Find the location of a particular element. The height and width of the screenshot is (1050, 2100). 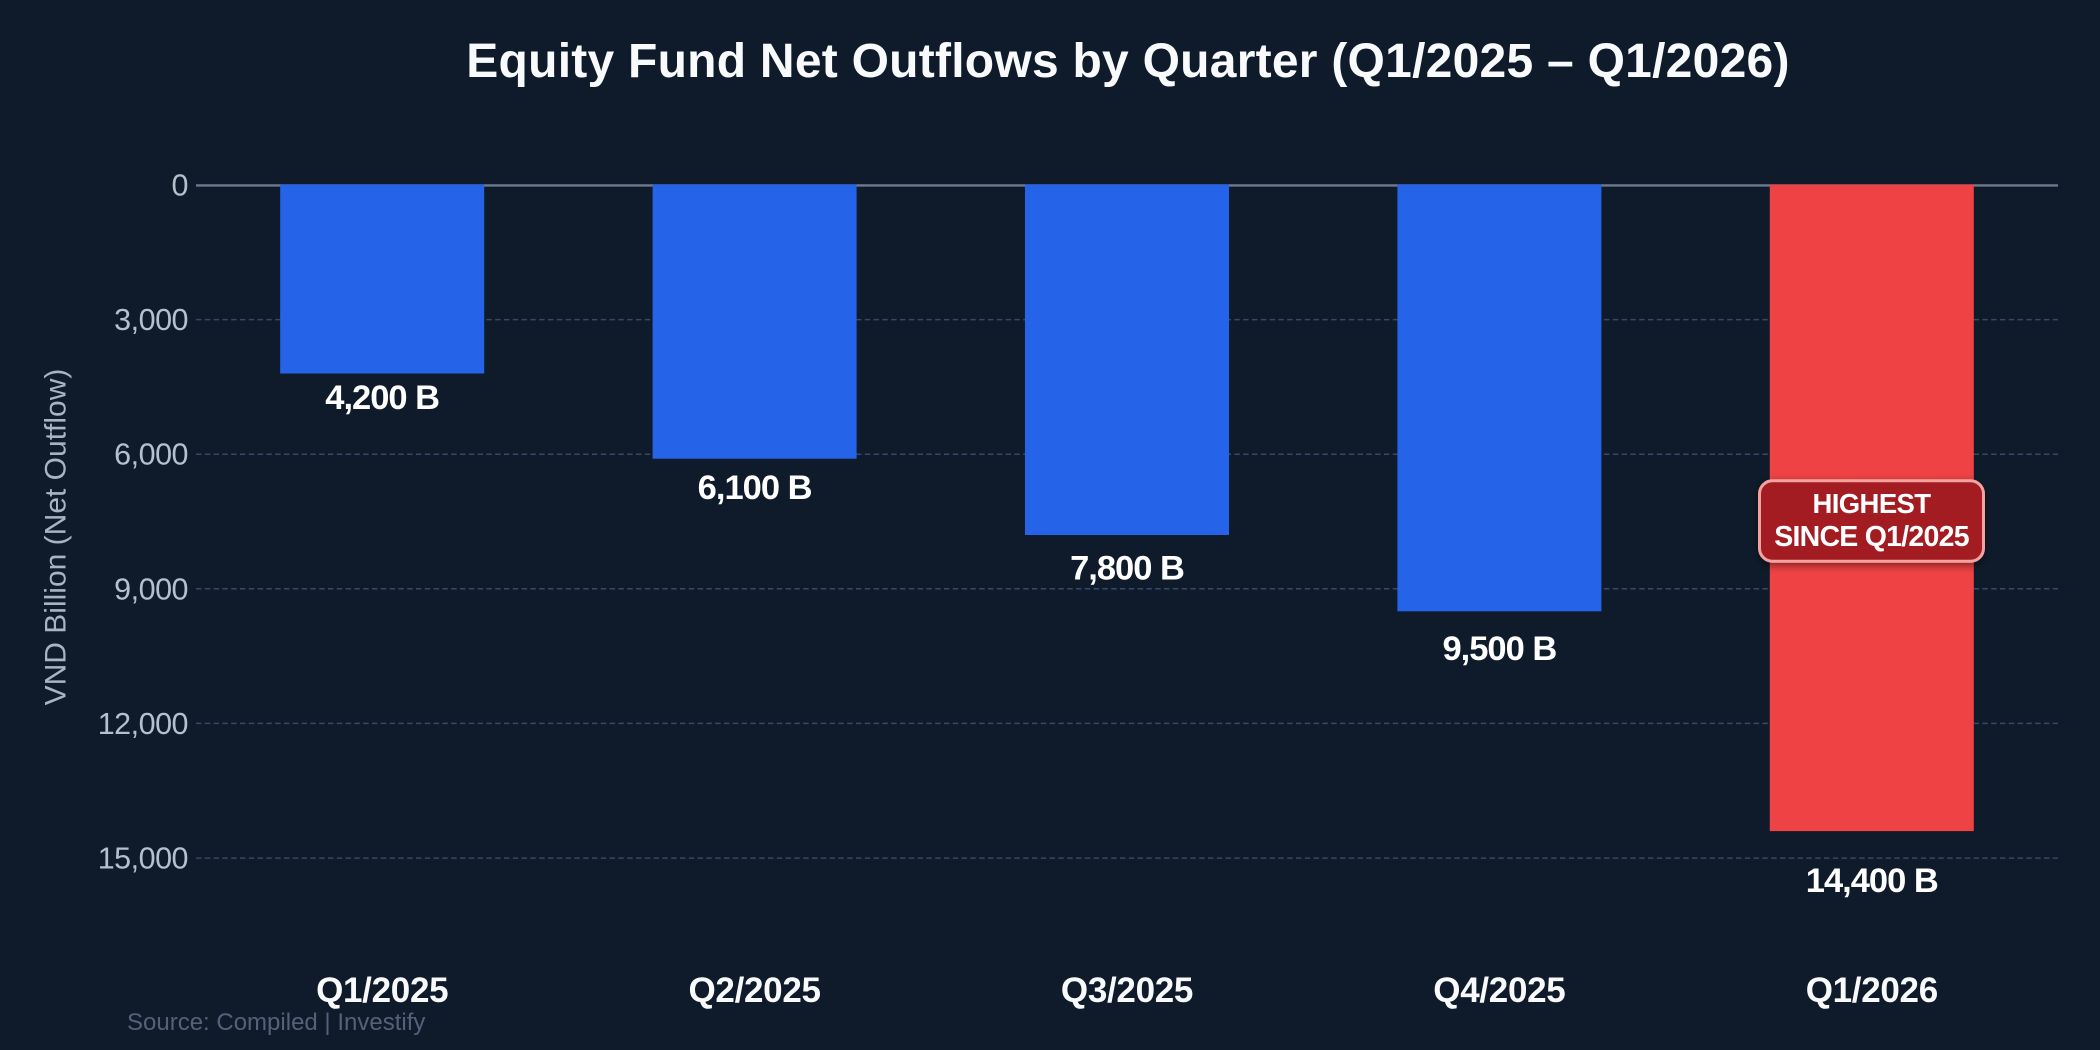

svg-text: Q1/2025 is located at coordinates (382, 990).